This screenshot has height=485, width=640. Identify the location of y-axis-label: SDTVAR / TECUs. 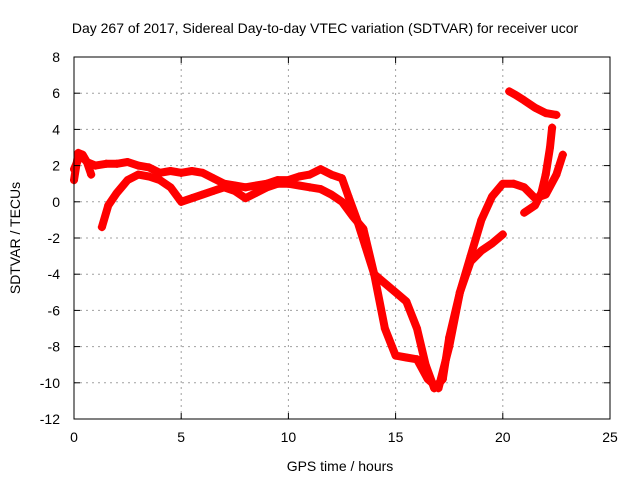
(15, 238).